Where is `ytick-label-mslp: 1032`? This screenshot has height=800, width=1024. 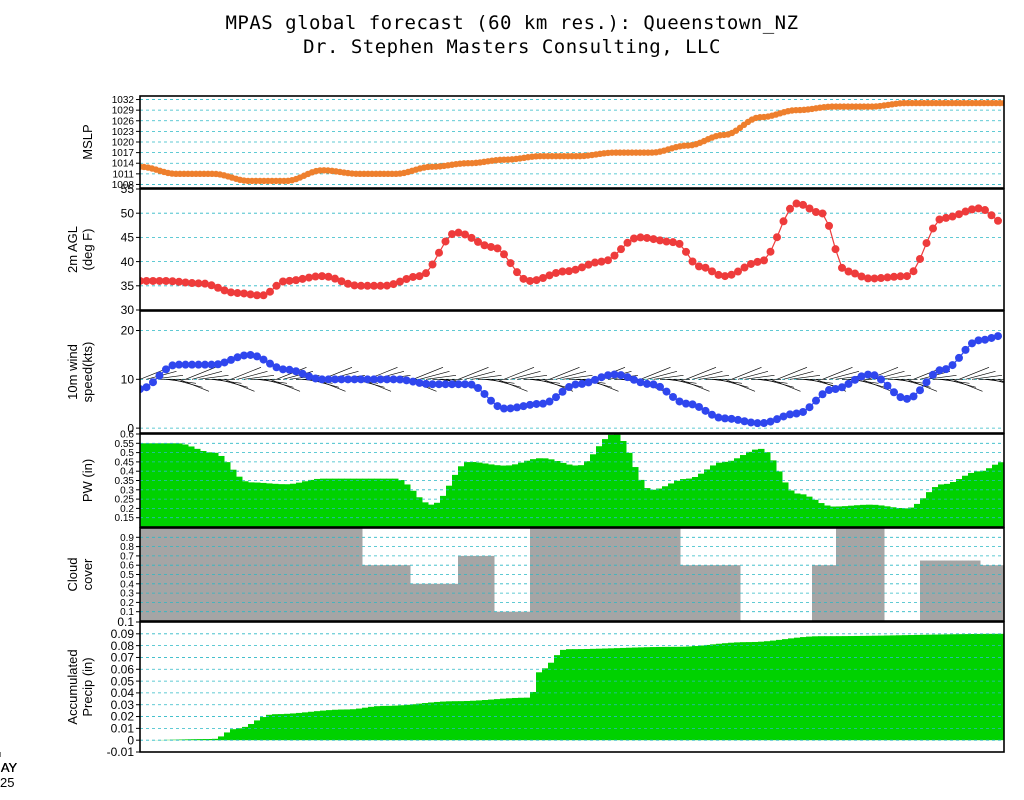
ytick-label-mslp: 1032 is located at coordinates (123, 100).